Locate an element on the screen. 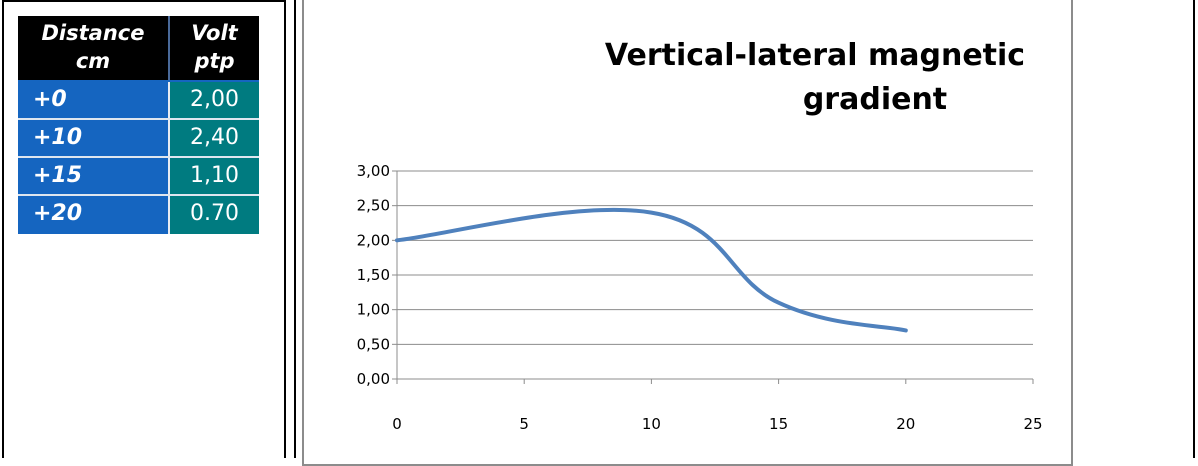 This screenshot has height=466, width=1198. x-tick-label: 5 is located at coordinates (524, 424).